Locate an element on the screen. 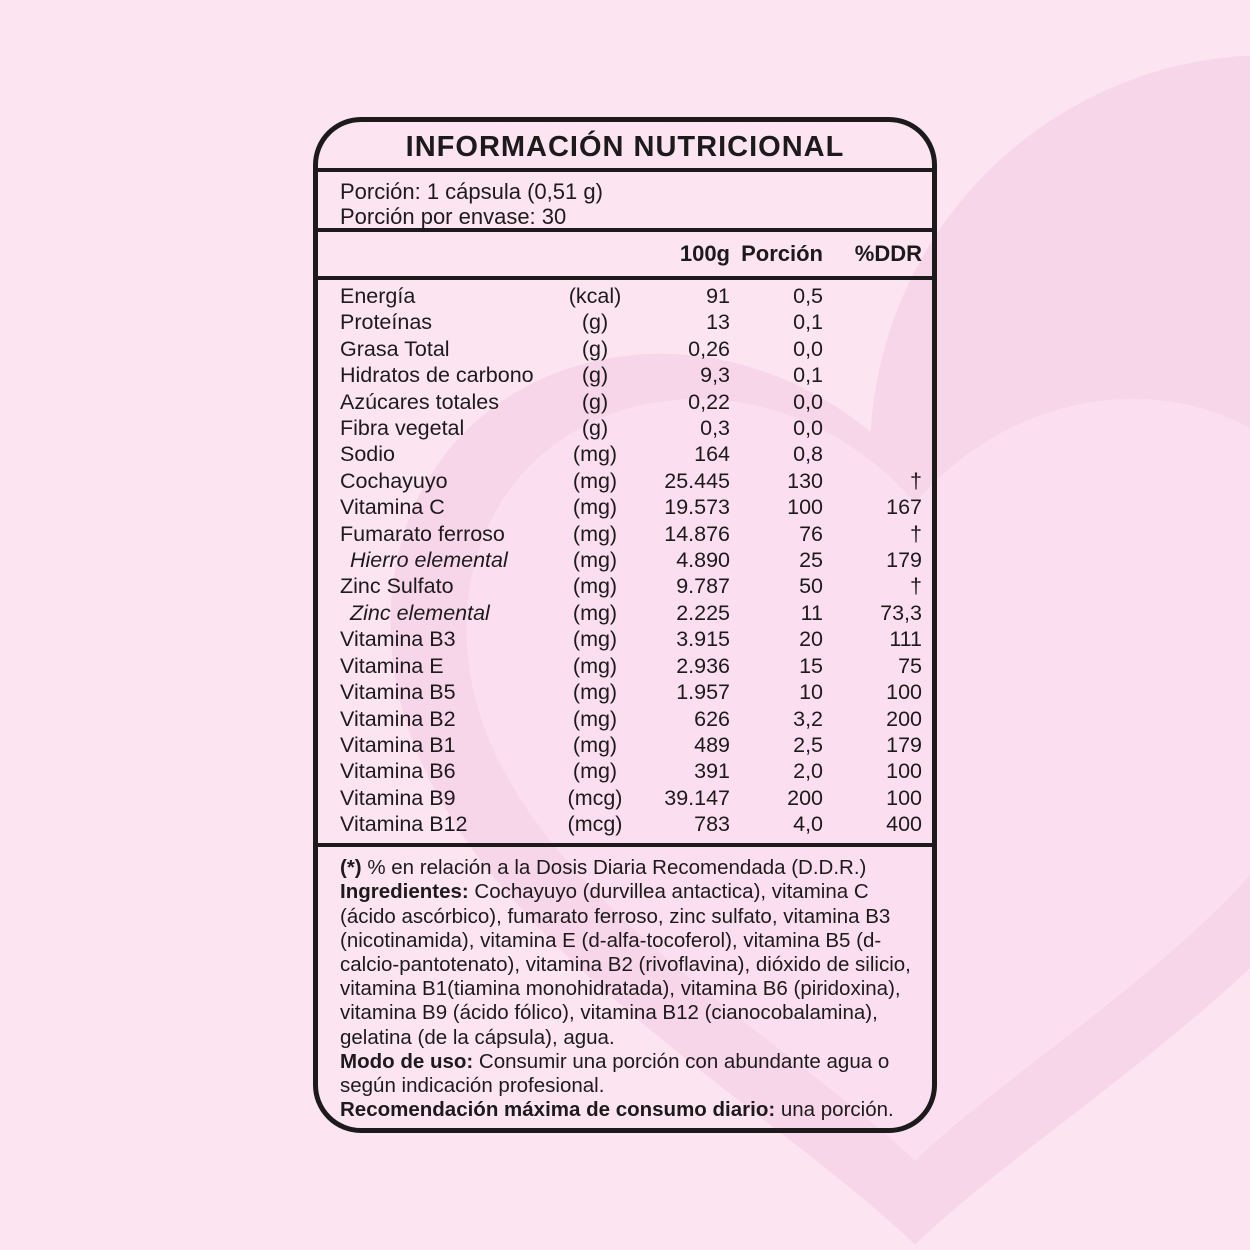  value-ddr: 111 is located at coordinates (905, 639).